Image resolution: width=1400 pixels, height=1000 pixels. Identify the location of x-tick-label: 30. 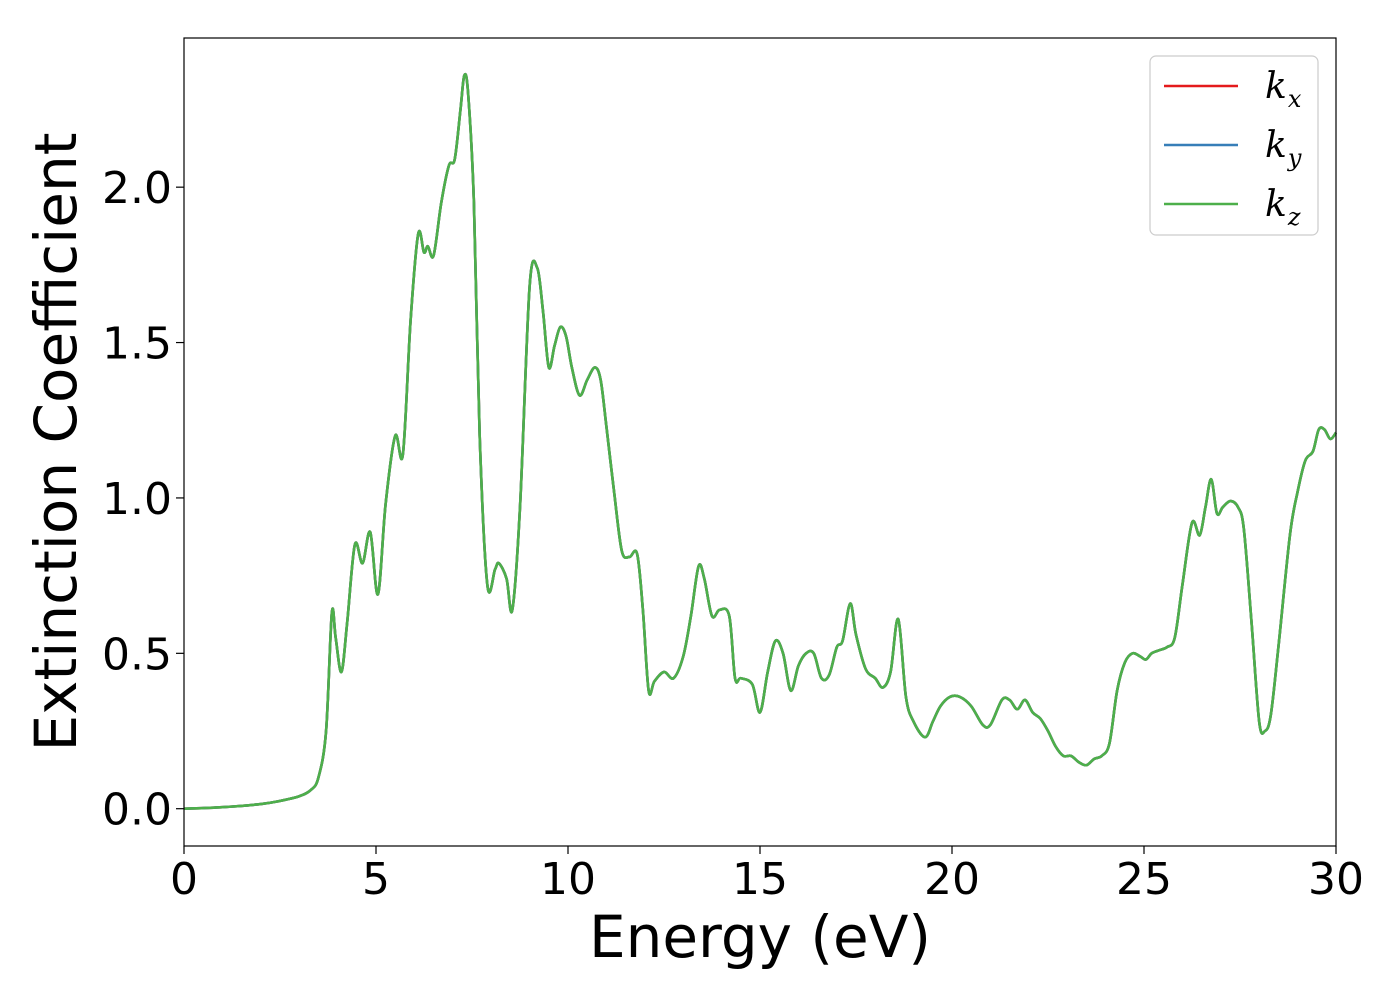
(1336, 879).